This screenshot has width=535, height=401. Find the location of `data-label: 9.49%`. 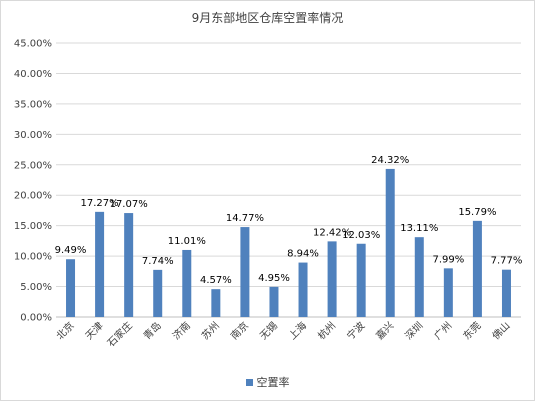

data-label: 9.49% is located at coordinates (71, 250).